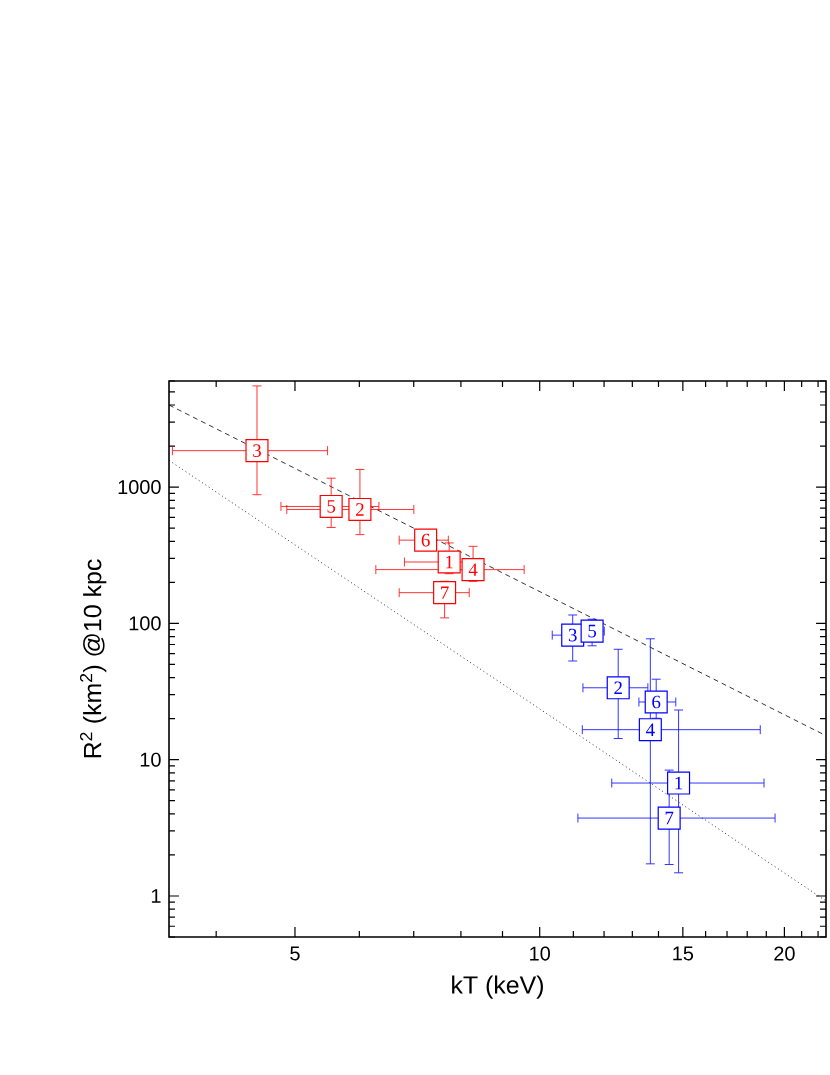 The width and height of the screenshot is (830, 1075). Describe the element at coordinates (150, 759) in the screenshot. I see `y-tick-label: 10` at that location.